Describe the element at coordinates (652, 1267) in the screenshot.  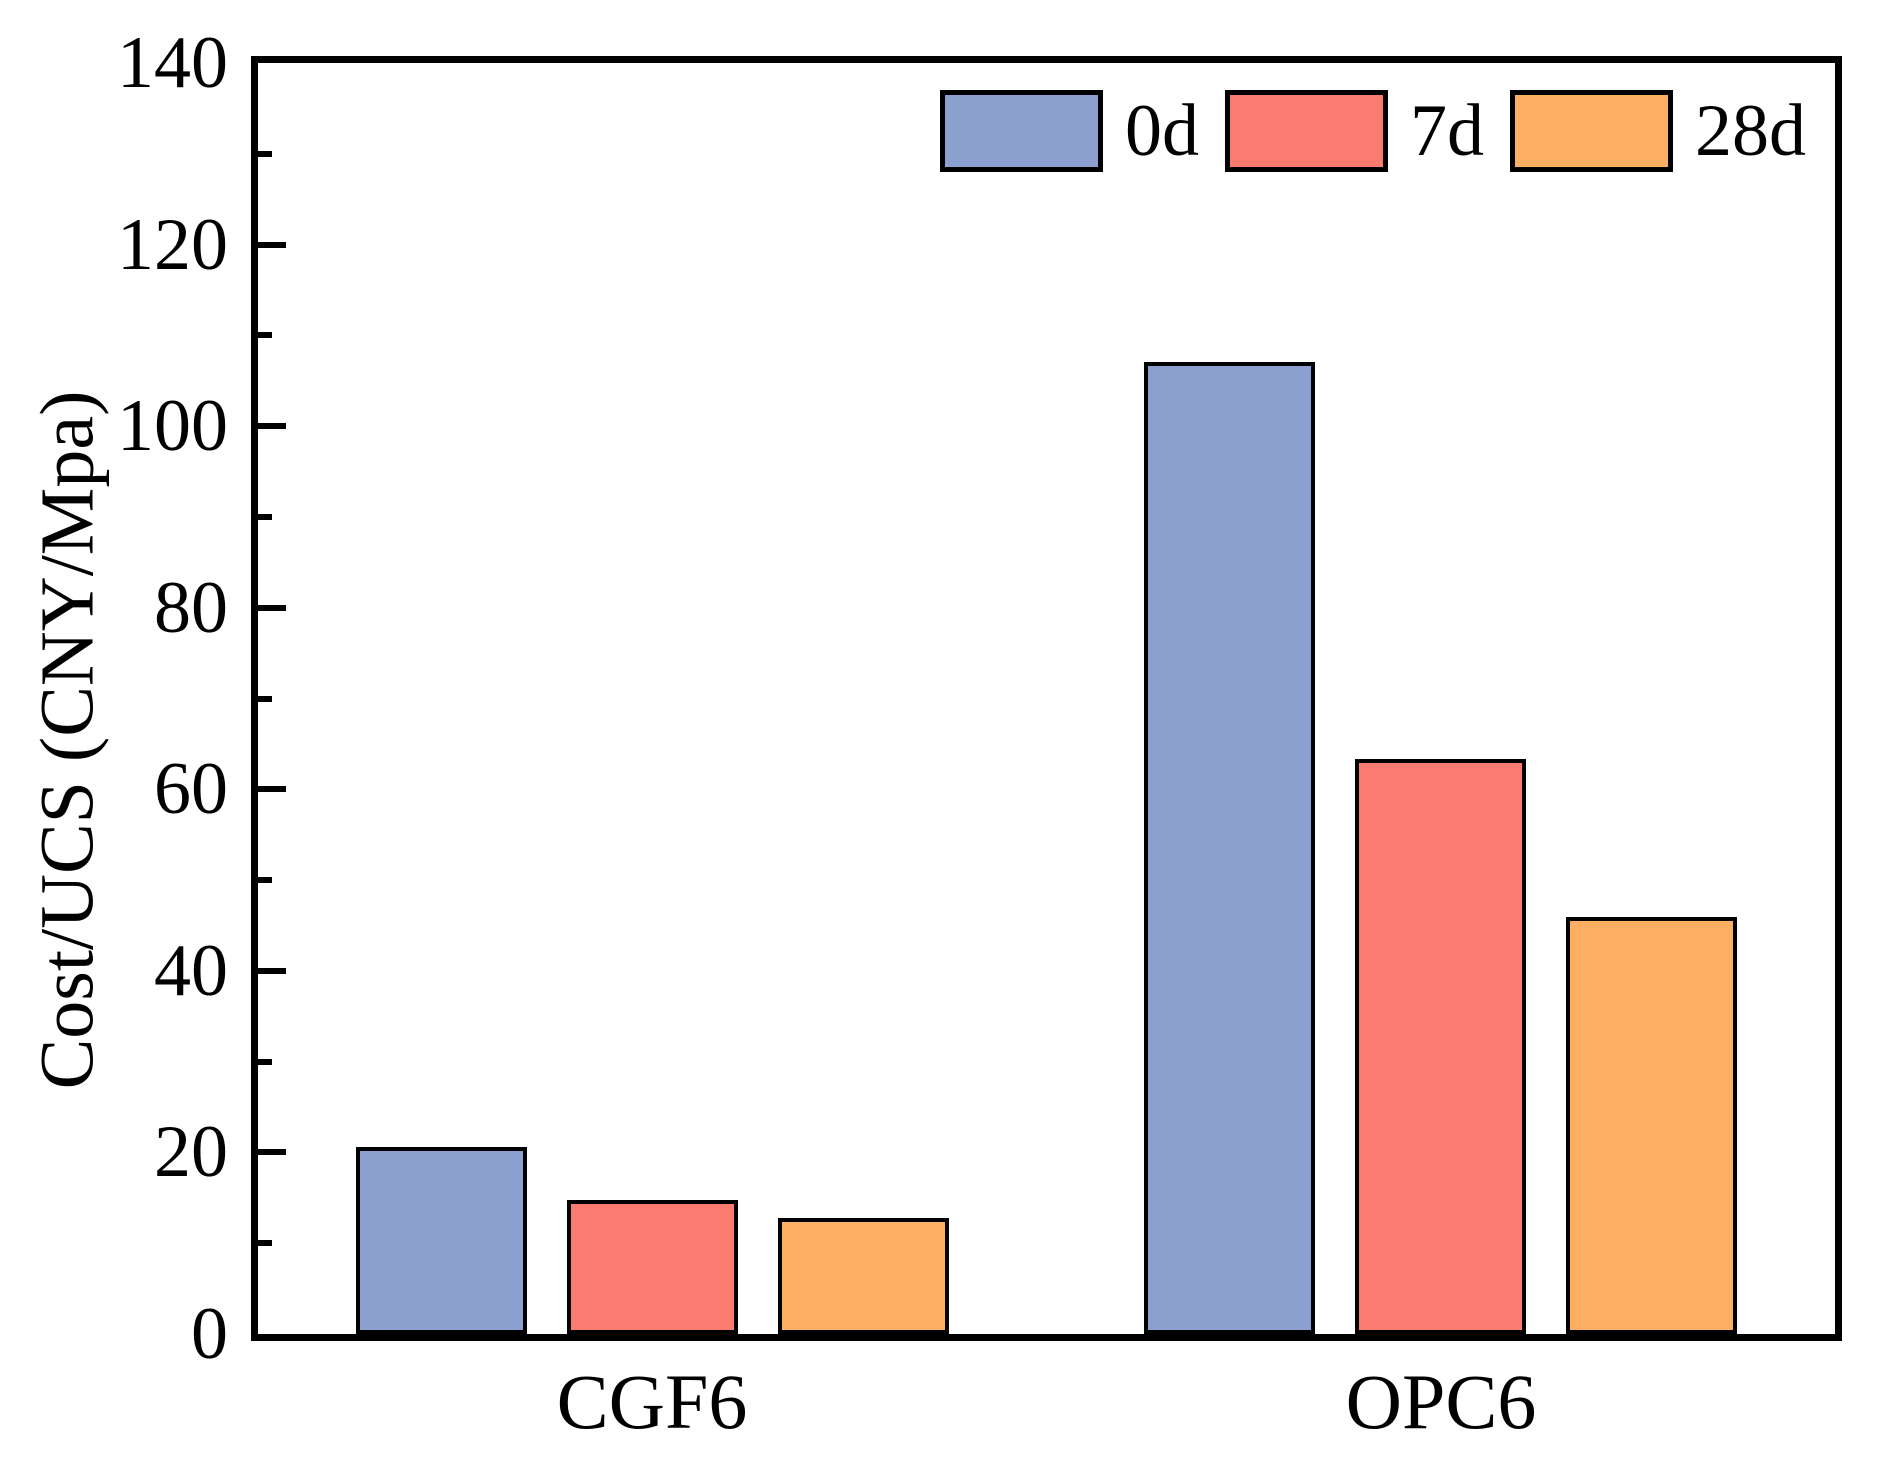
I see `bar-cgf6-7d` at that location.